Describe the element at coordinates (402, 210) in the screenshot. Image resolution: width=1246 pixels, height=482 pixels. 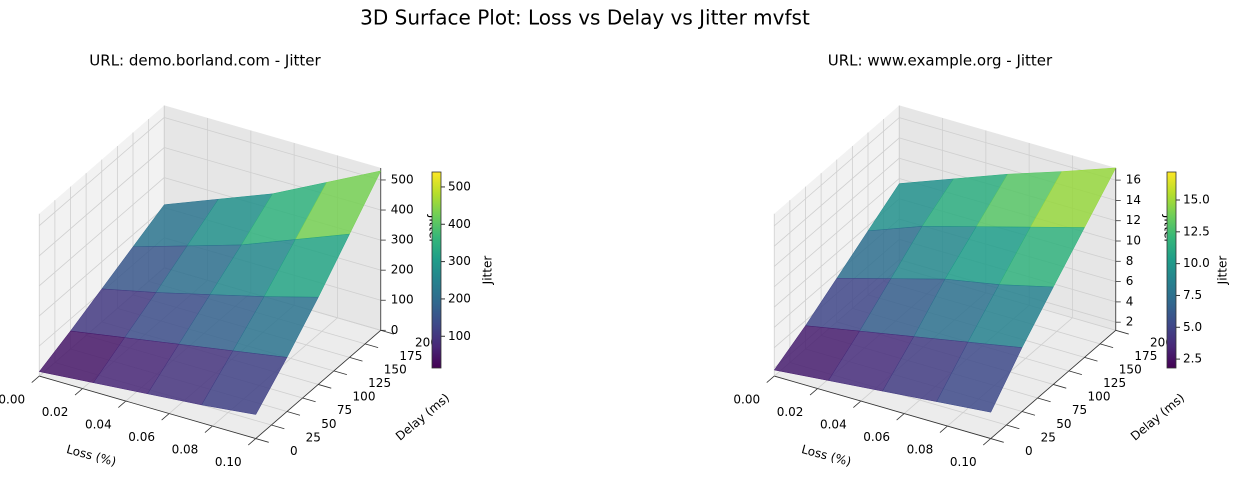
I see `z-tick-label: 400` at that location.